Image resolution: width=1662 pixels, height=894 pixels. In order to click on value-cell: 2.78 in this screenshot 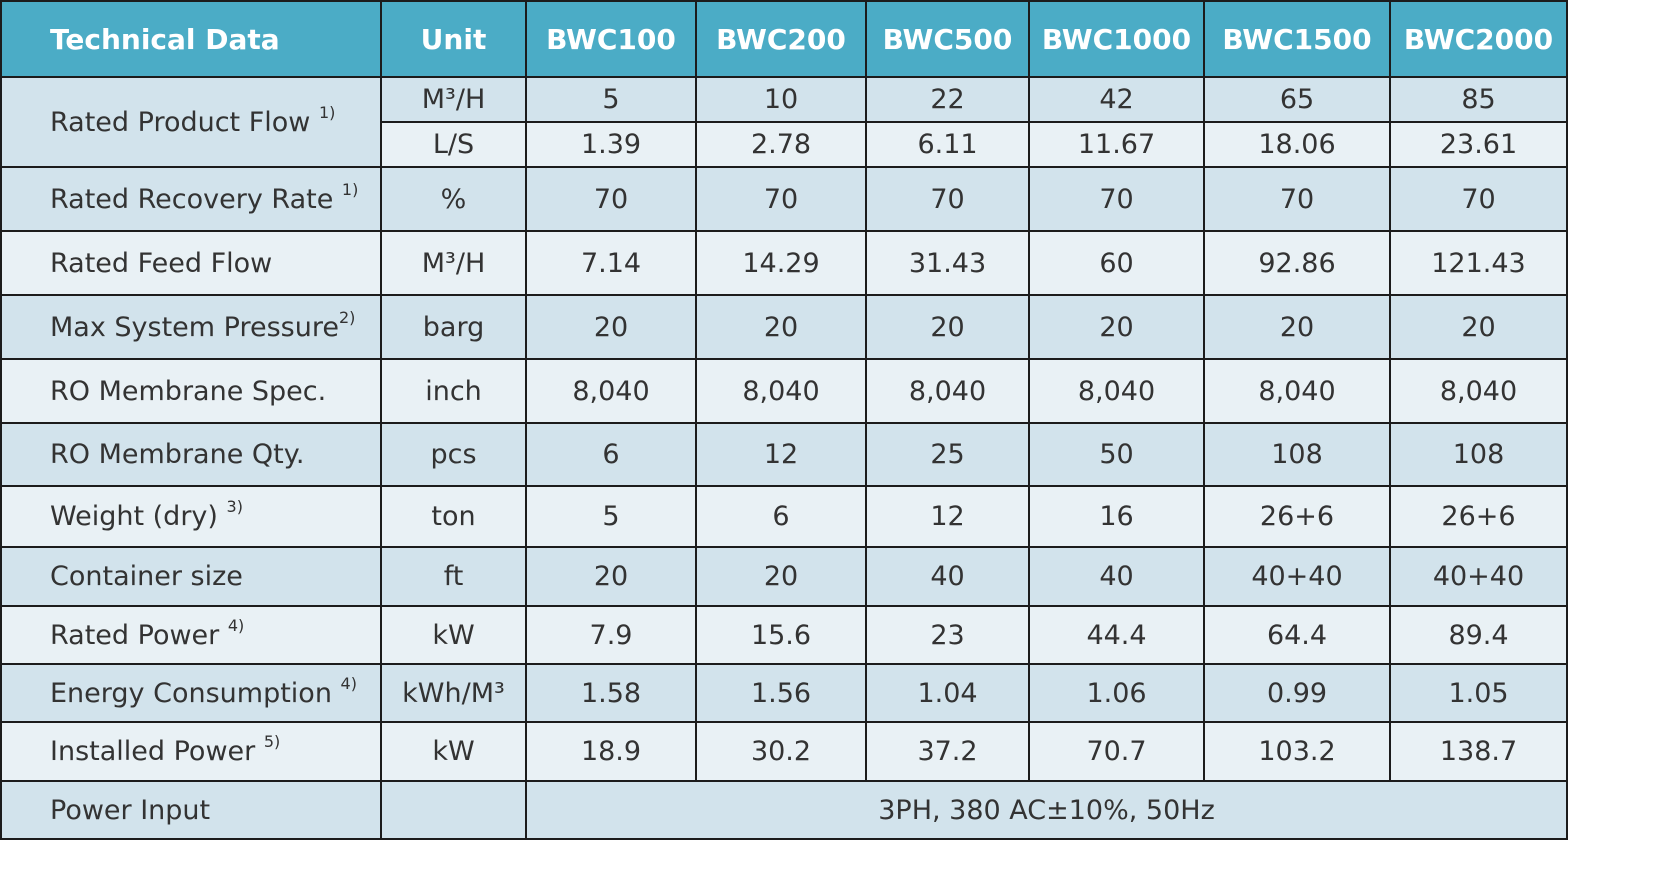, I will do `click(781, 144)`.